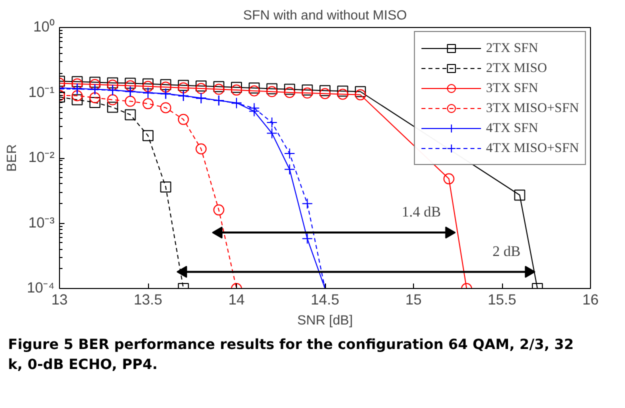 The height and width of the screenshot is (408, 625). I want to click on legend-label: 3TX SFN, so click(512, 88).